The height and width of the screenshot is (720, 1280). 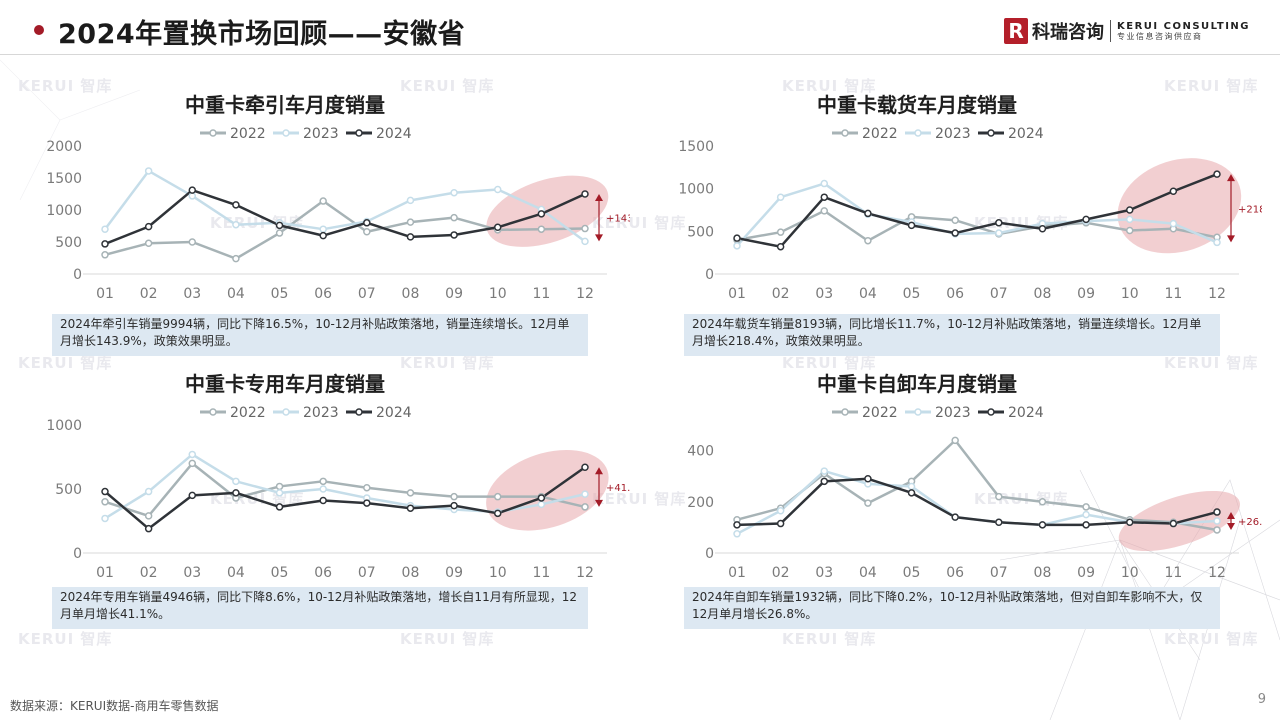 What do you see at coordinates (321, 413) in the screenshot?
I see `legend-label: 2023` at bounding box center [321, 413].